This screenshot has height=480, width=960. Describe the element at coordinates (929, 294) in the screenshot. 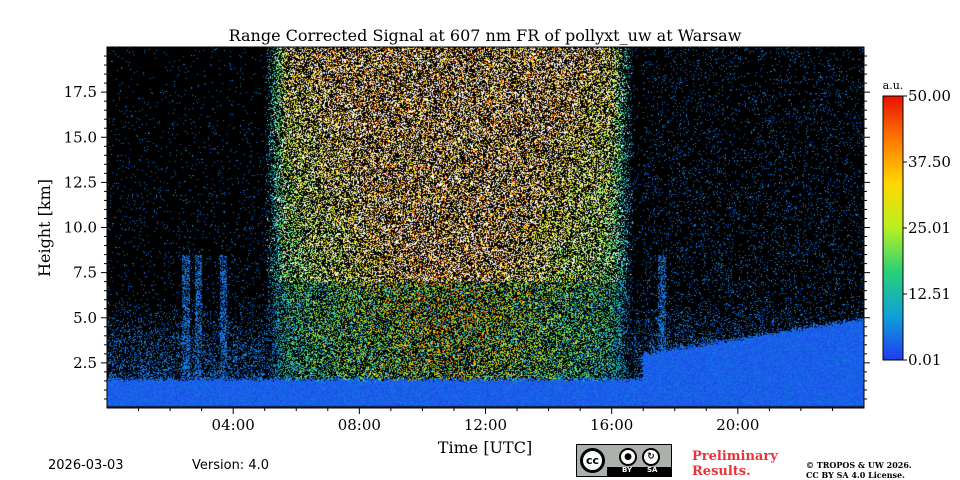

I see `colorbar-tick-label: 12.51` at that location.